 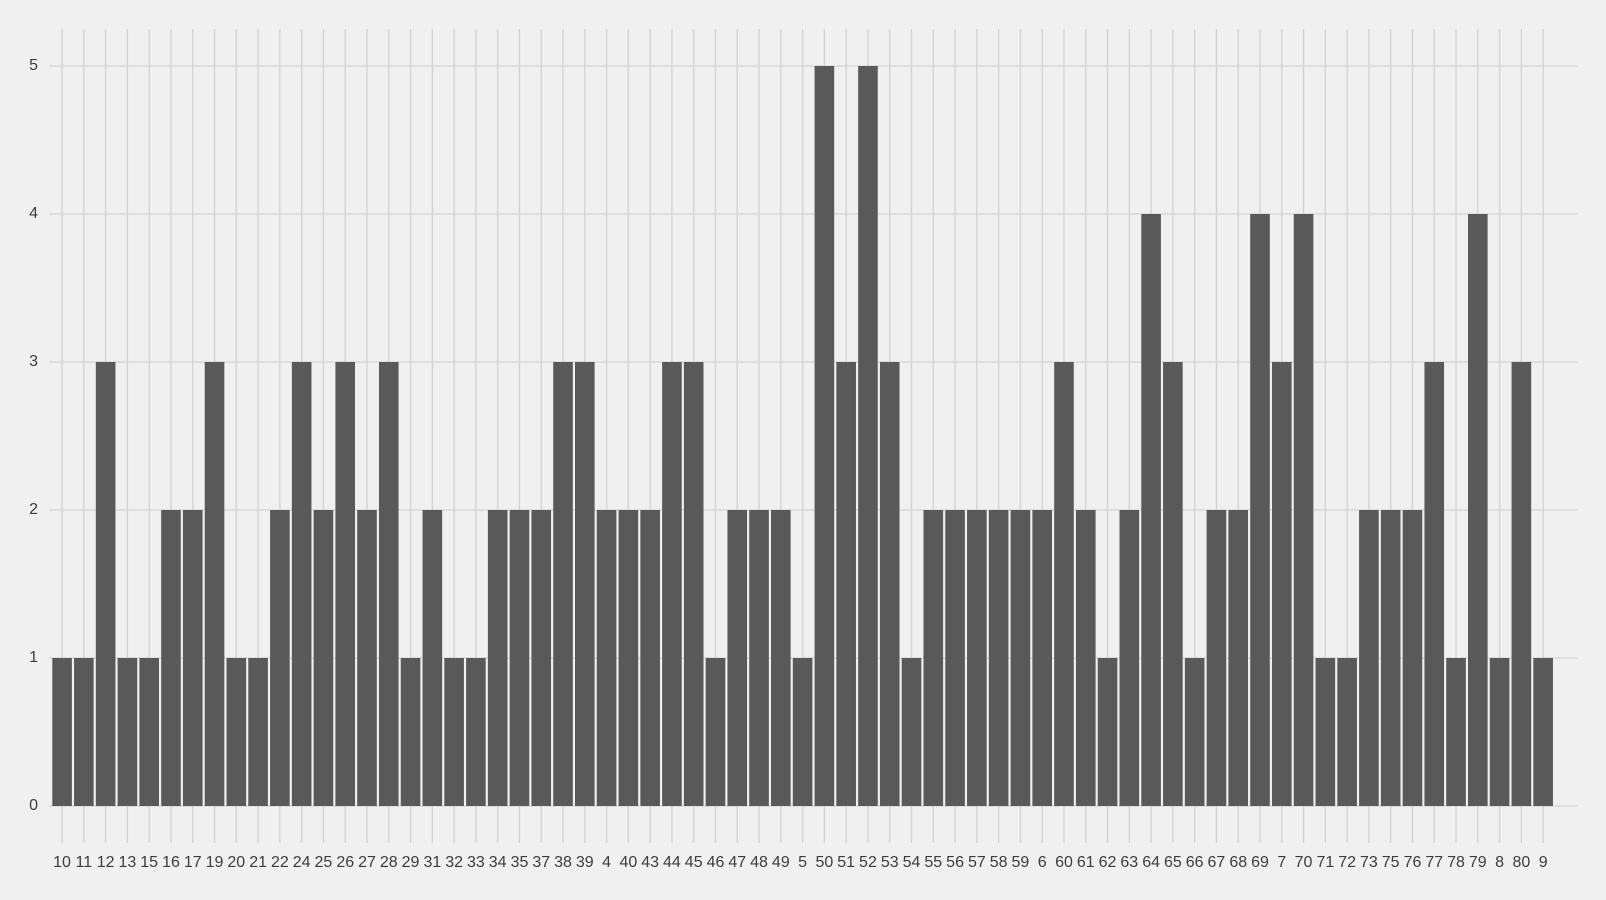 I want to click on x-tick-label: 40, so click(x=628, y=862).